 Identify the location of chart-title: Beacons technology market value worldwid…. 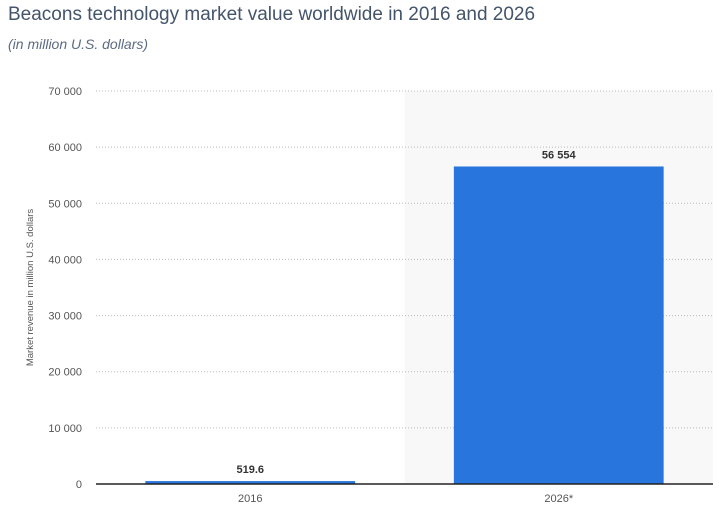
(272, 14).